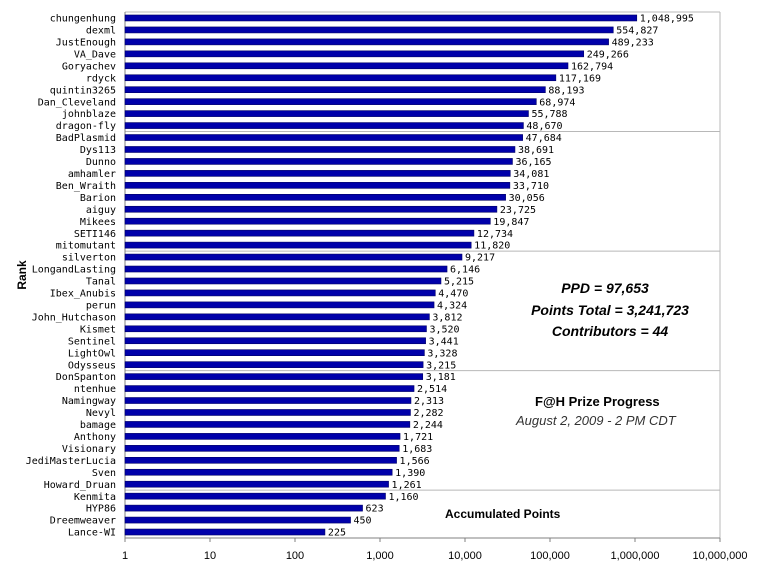 This screenshot has height=574, width=762. Describe the element at coordinates (89, 401) in the screenshot. I see `category-label: Namingway` at that location.